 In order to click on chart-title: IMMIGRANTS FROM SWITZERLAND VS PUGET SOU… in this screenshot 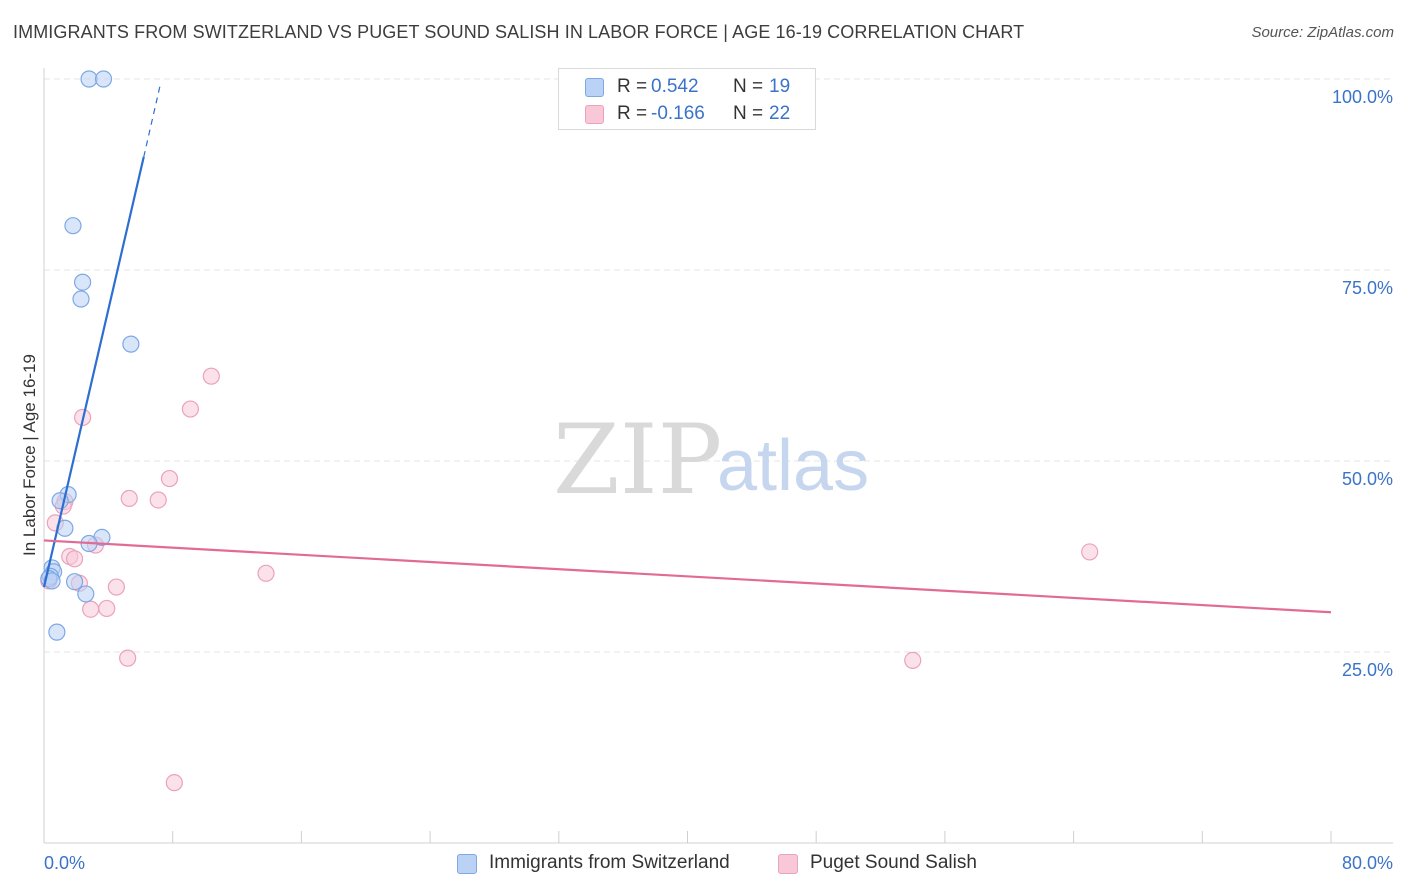, I will do `click(519, 32)`.